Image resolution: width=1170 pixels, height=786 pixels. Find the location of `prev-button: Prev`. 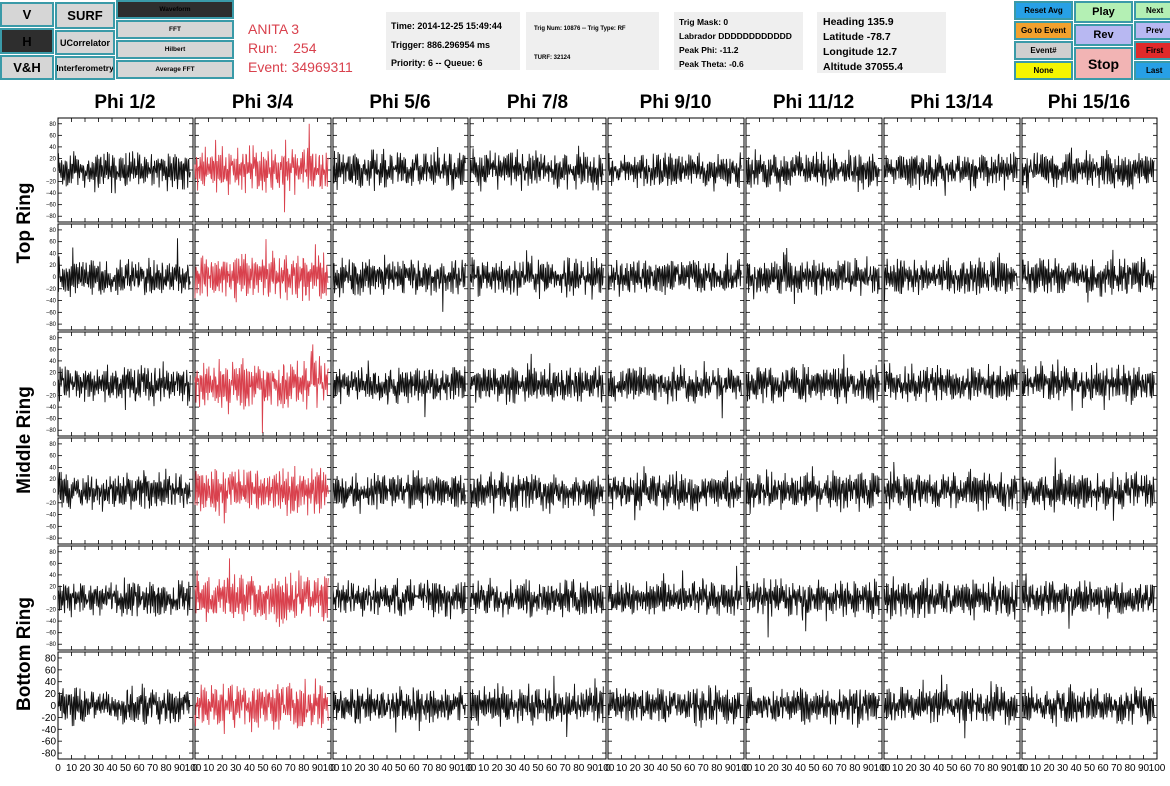

prev-button: Prev is located at coordinates (1152, 30).